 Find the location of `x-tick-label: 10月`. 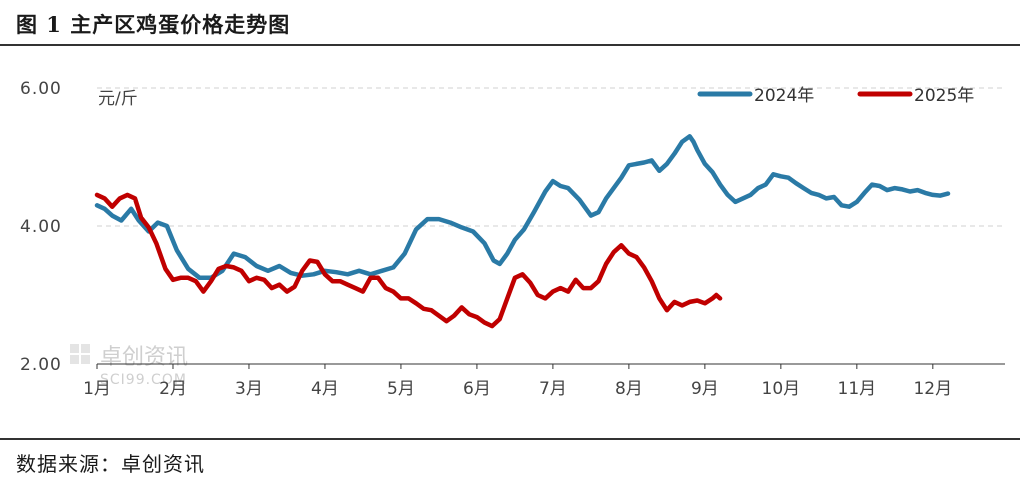

x-tick-label: 10月 is located at coordinates (781, 389).